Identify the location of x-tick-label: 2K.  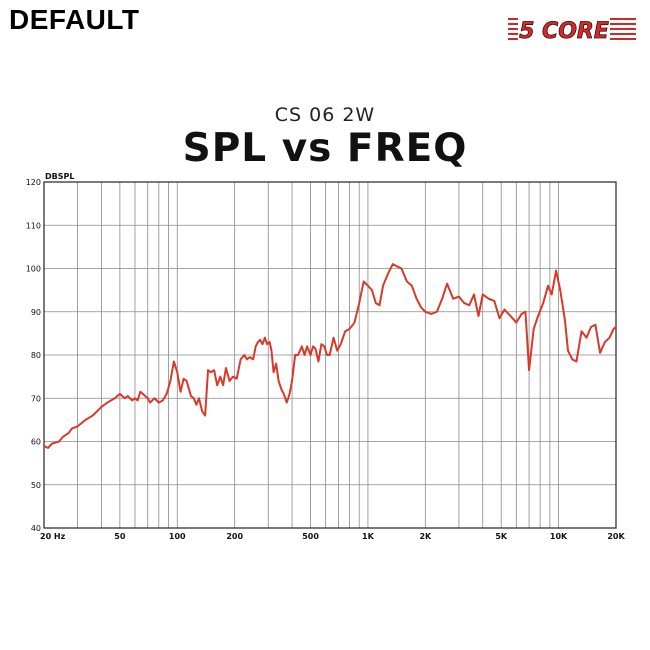
(425, 536).